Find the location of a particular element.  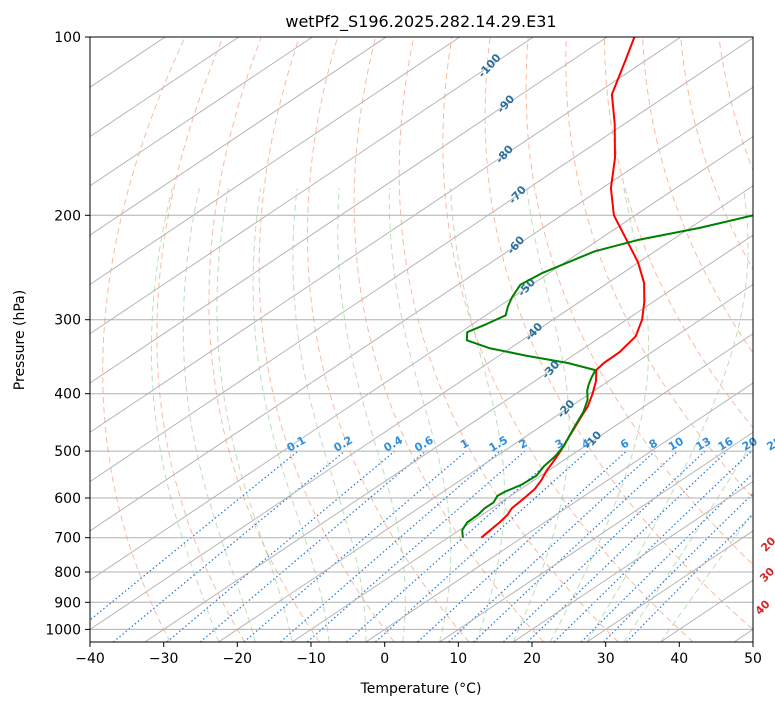

mixing-ratio-label: 2 is located at coordinates (523, 444).